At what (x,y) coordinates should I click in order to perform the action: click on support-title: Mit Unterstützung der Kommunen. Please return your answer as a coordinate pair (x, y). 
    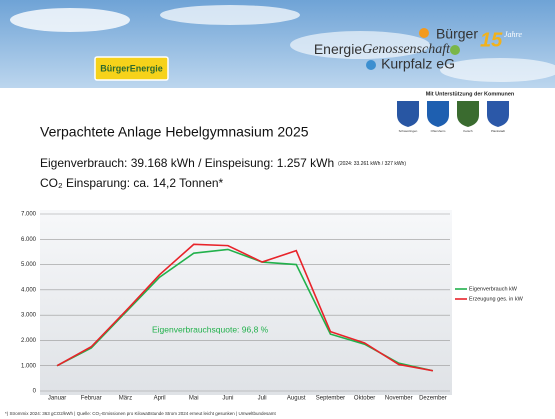
    Looking at the image, I should click on (470, 94).